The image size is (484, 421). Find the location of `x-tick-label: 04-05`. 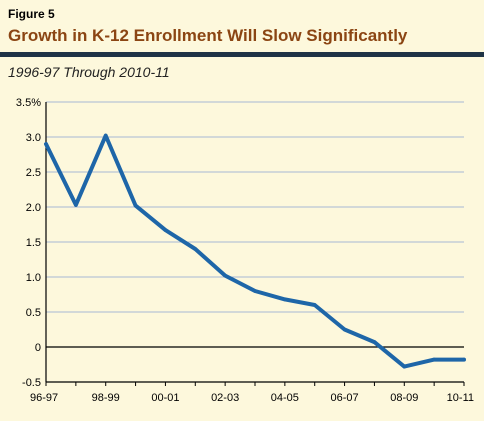

x-tick-label: 04-05 is located at coordinates (285, 398).